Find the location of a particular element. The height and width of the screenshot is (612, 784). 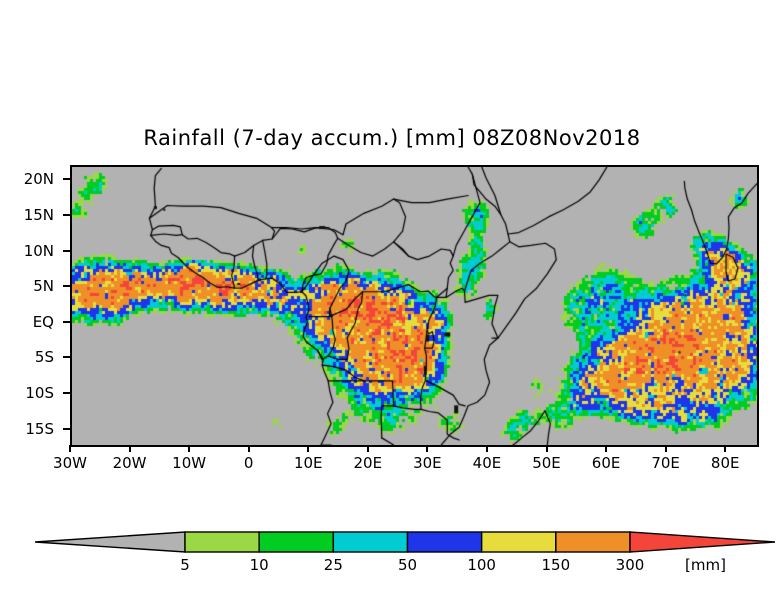

longitude-tick-label: 30W is located at coordinates (70, 463).